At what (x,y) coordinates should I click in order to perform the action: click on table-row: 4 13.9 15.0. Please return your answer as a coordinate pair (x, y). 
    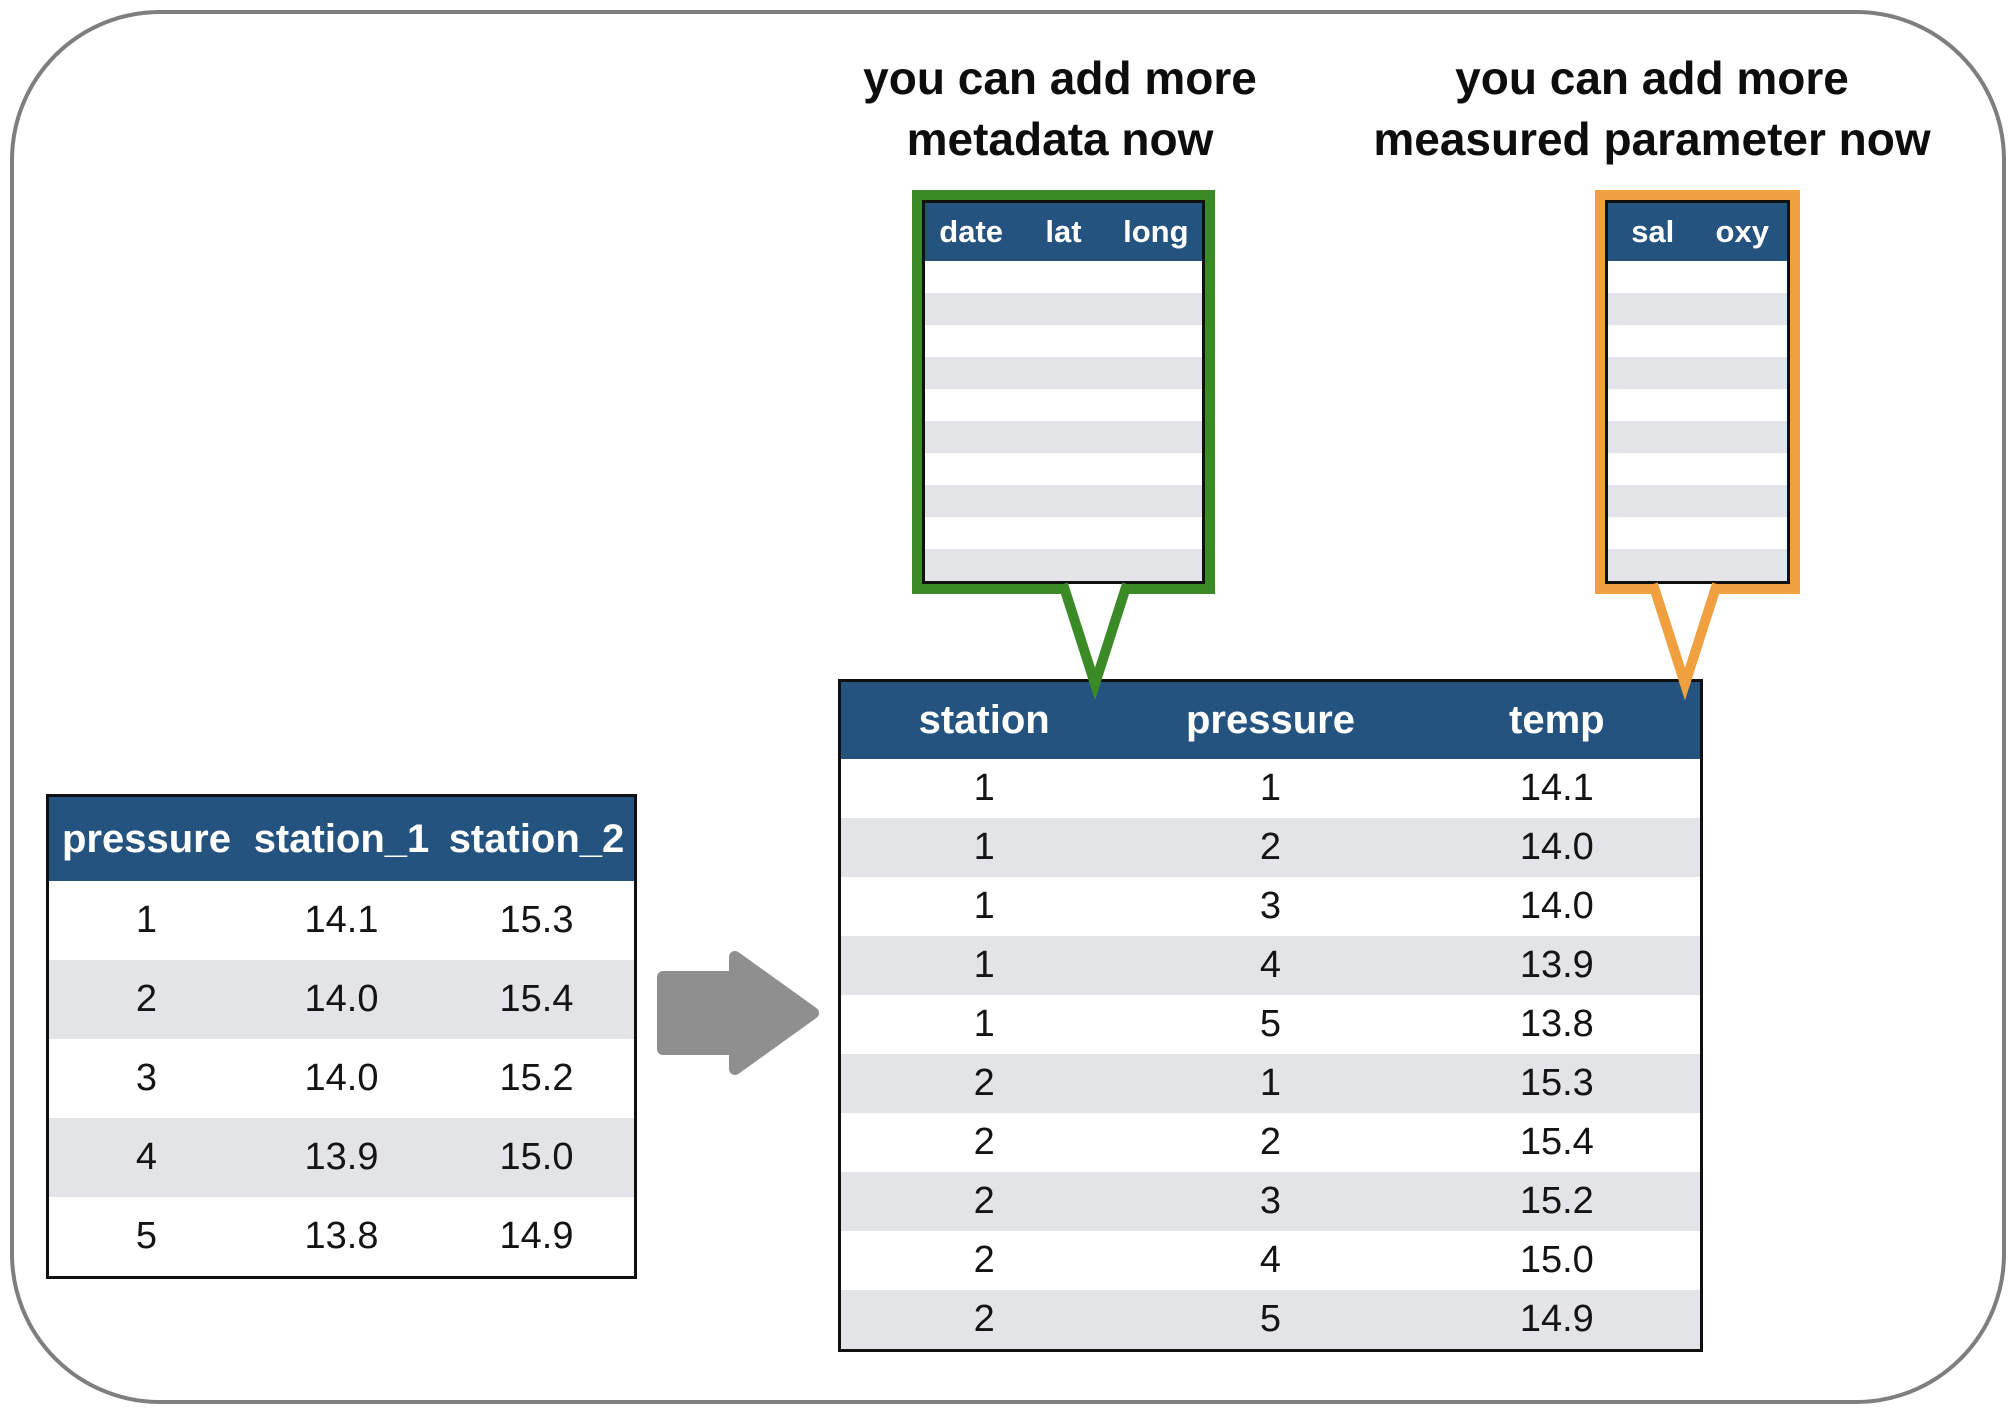
    Looking at the image, I should click on (341, 1157).